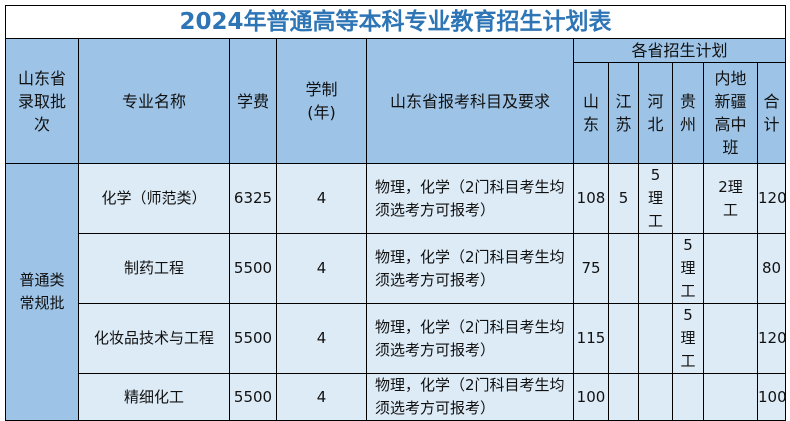 Image resolution: width=790 pixels, height=421 pixels. I want to click on major-cell: 制药工程, so click(154, 268).